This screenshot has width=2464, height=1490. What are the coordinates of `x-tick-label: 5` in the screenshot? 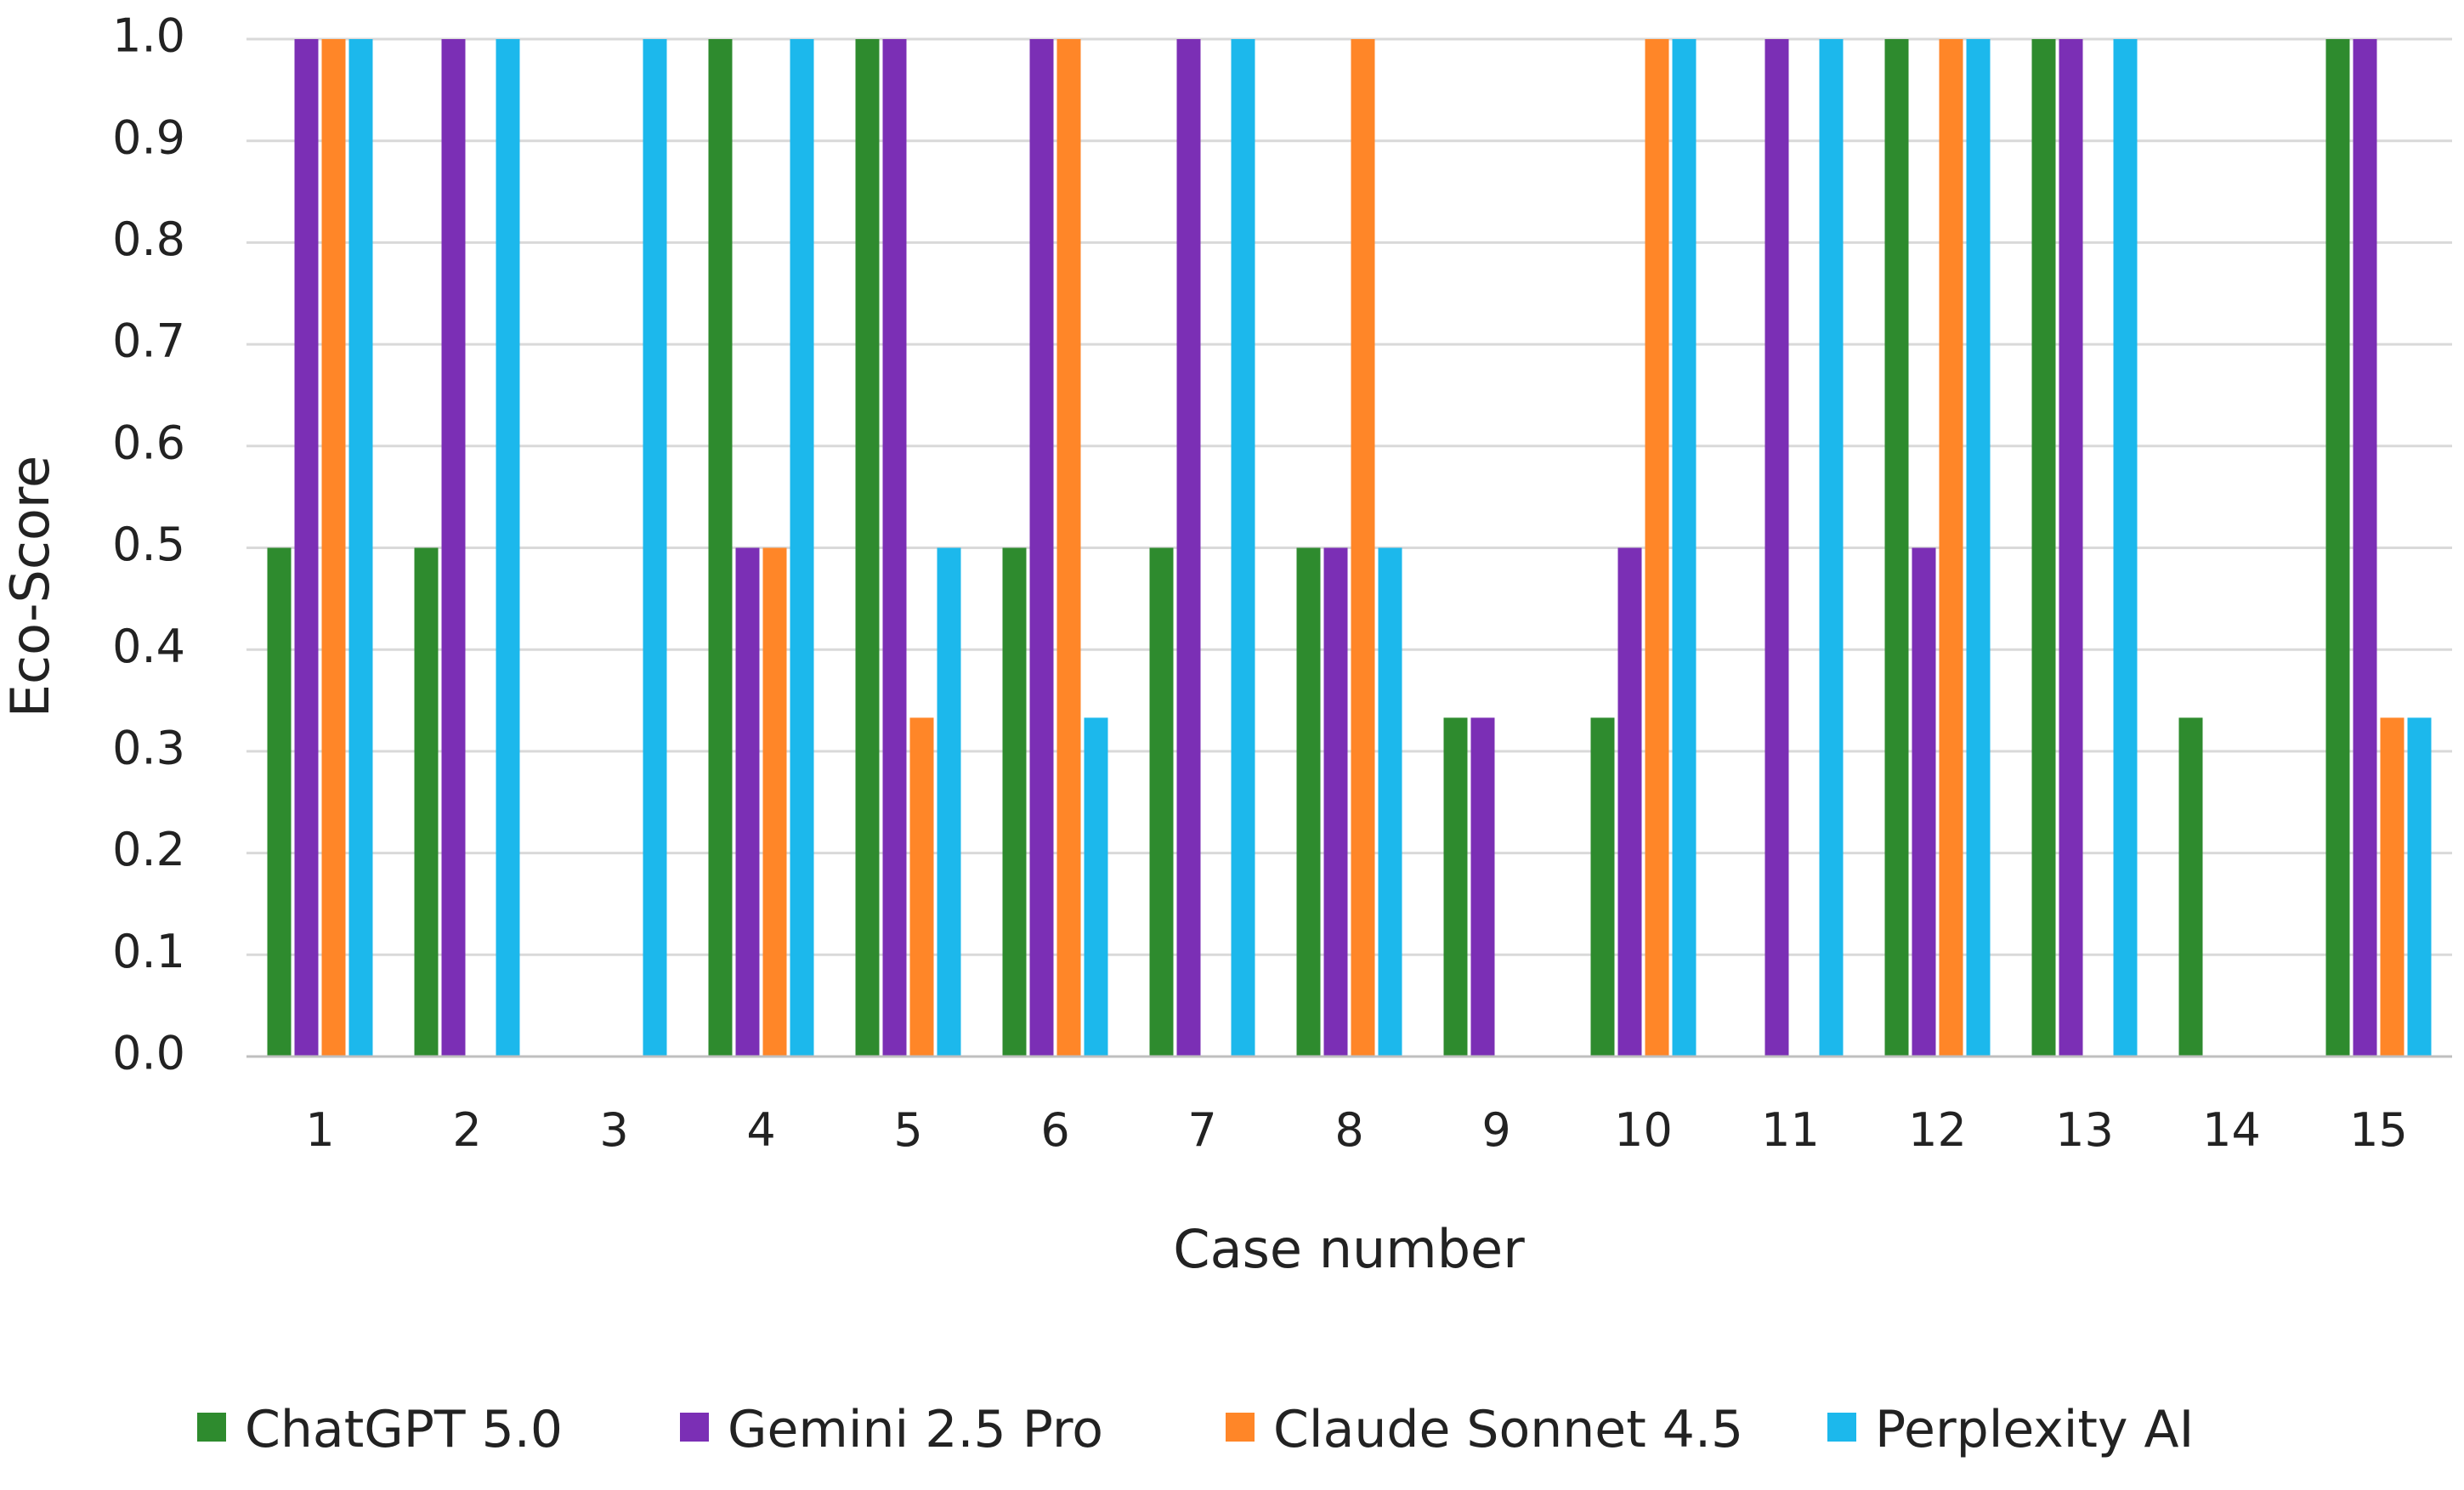 It's located at (908, 1130).